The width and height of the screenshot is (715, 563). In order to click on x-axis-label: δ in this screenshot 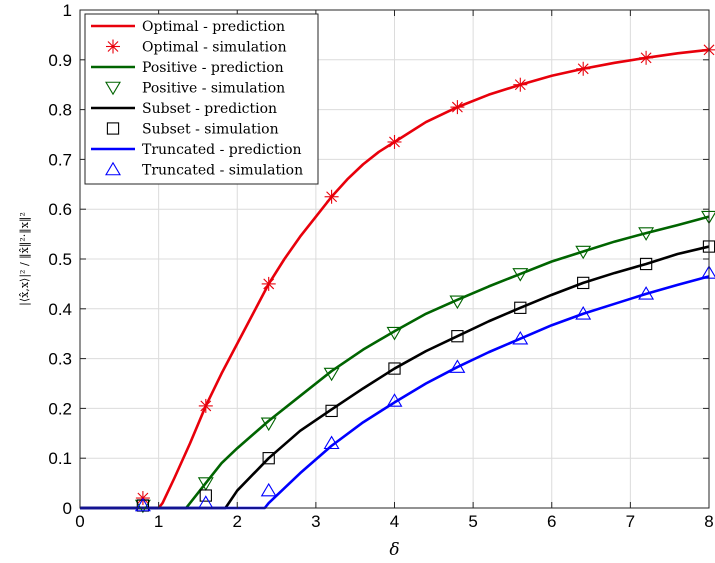, I will do `click(394, 550)`.